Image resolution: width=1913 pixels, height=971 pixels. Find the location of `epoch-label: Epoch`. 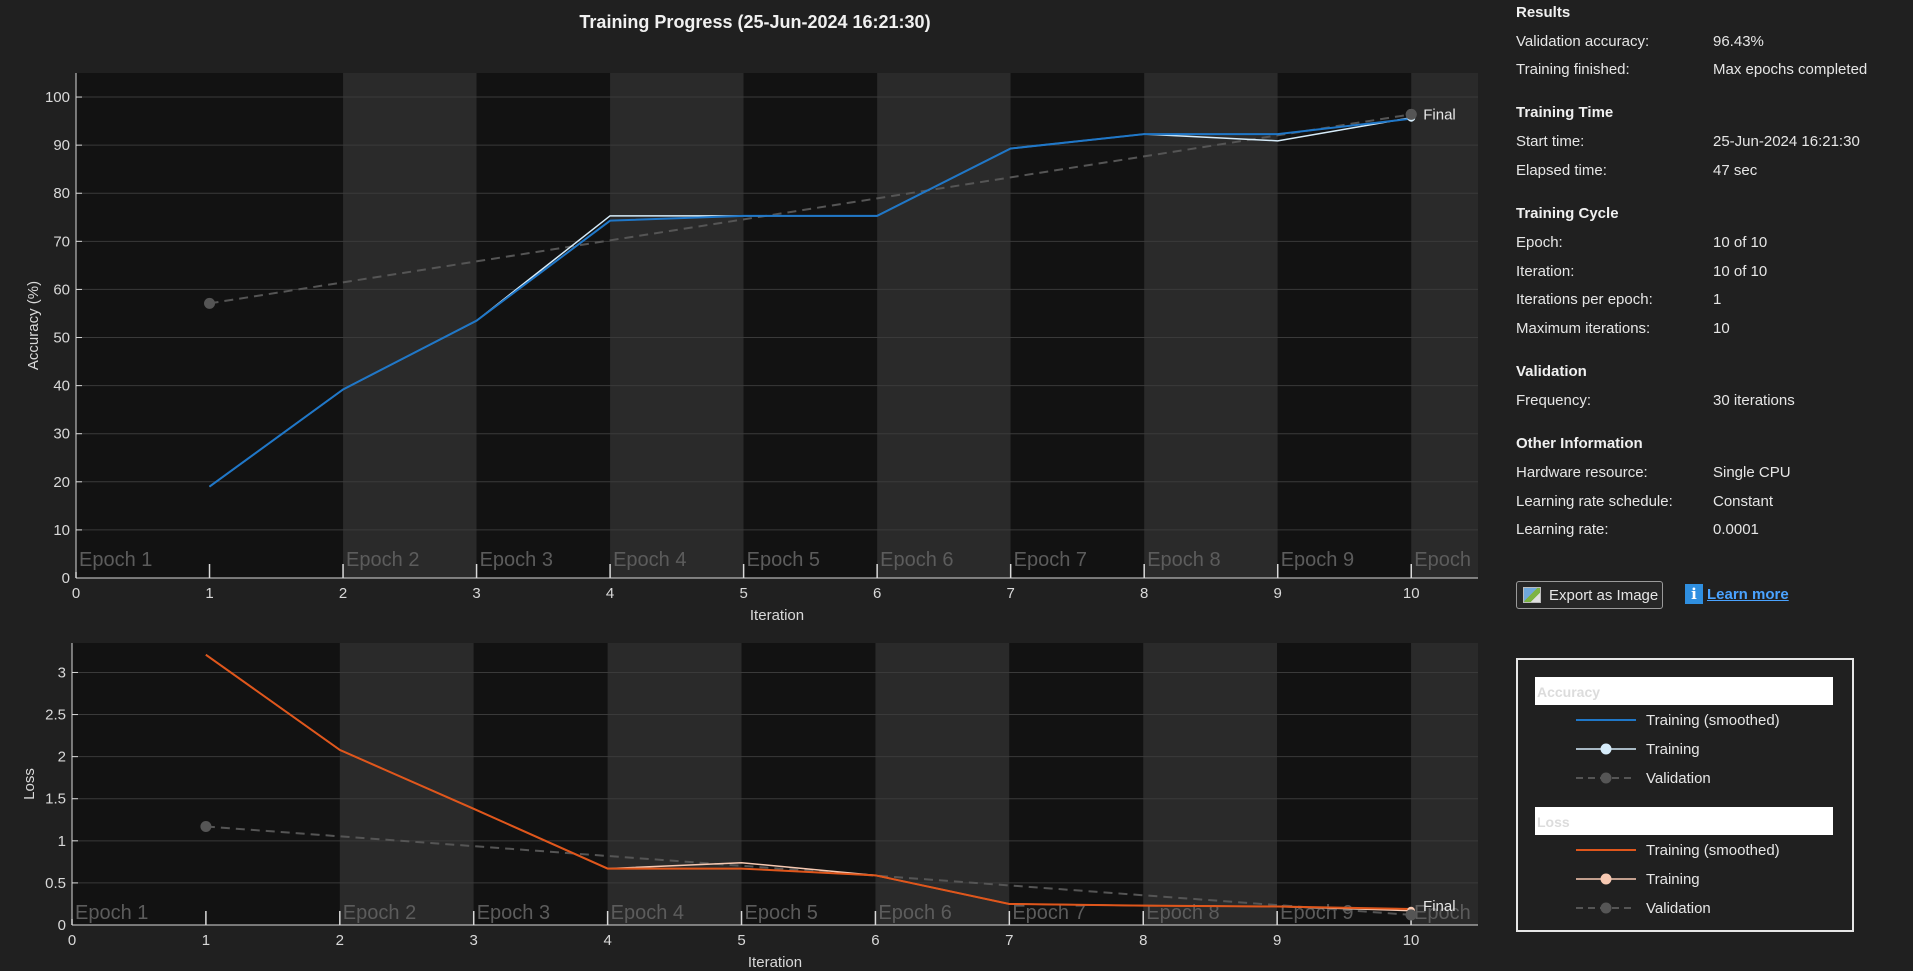

epoch-label: Epoch is located at coordinates (1442, 913).